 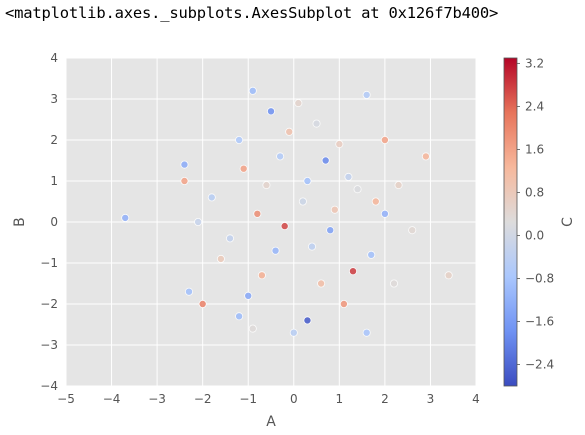 What do you see at coordinates (54, 181) in the screenshot?
I see `y-tick-label: 1` at bounding box center [54, 181].